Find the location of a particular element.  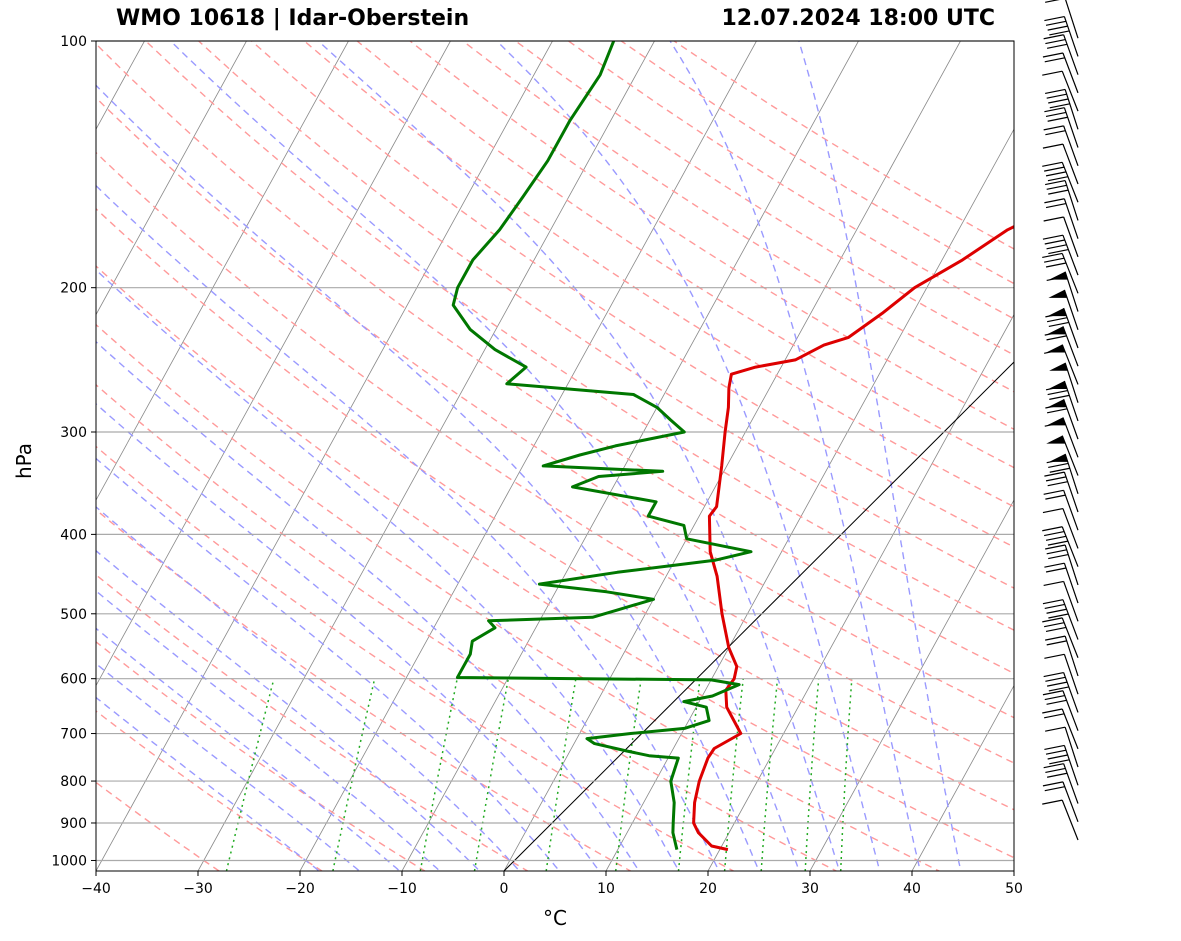

y-tick-label: 700 is located at coordinates (73, 735).